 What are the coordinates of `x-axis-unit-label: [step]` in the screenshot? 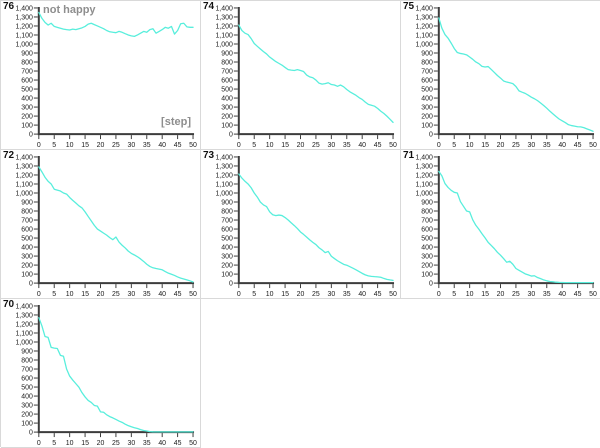 It's located at (176, 122).